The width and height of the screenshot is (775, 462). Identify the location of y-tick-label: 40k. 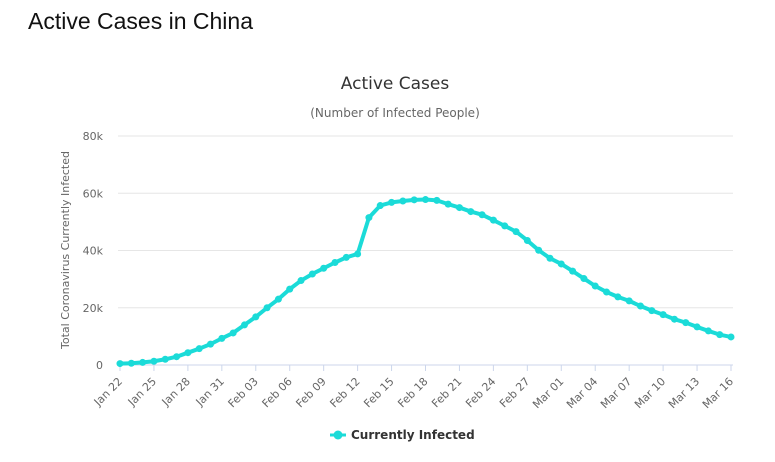
(93, 251).